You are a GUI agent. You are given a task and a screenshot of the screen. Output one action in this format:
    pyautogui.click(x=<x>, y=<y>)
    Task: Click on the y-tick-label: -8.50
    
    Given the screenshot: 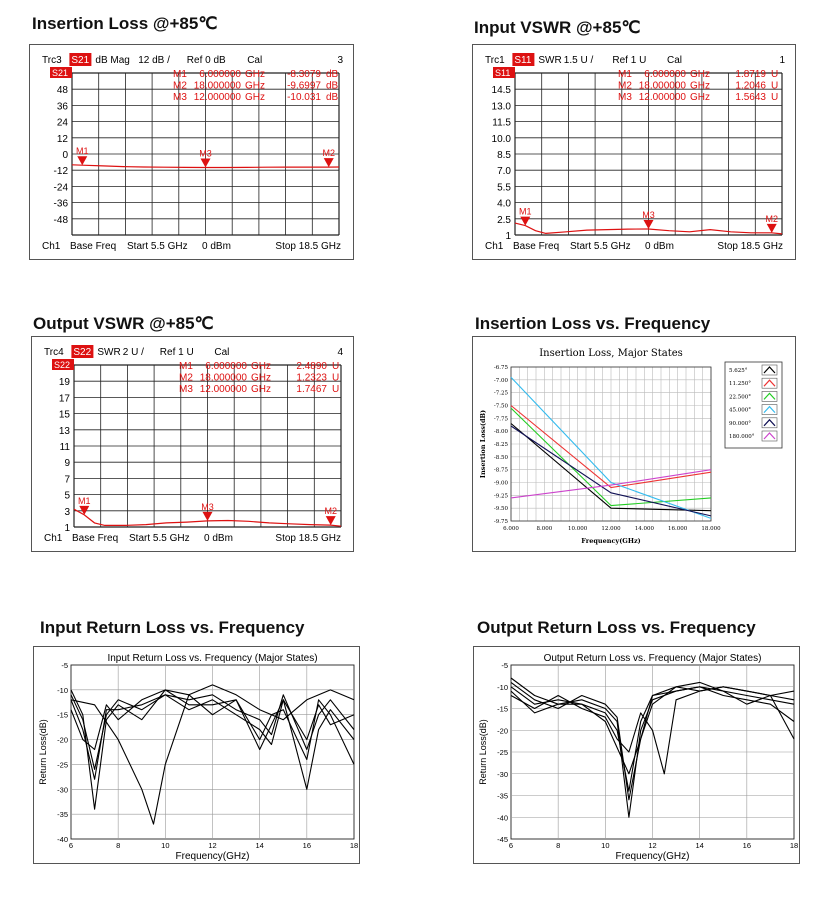 What is the action you would take?
    pyautogui.click(x=501, y=458)
    